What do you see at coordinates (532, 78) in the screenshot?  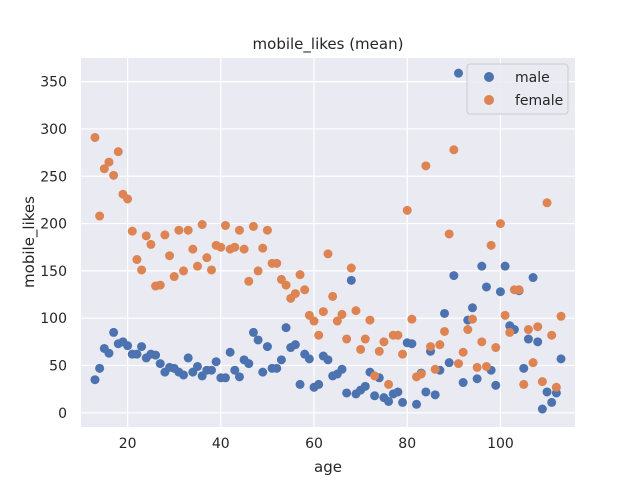 I see `legend-label-male: male` at bounding box center [532, 78].